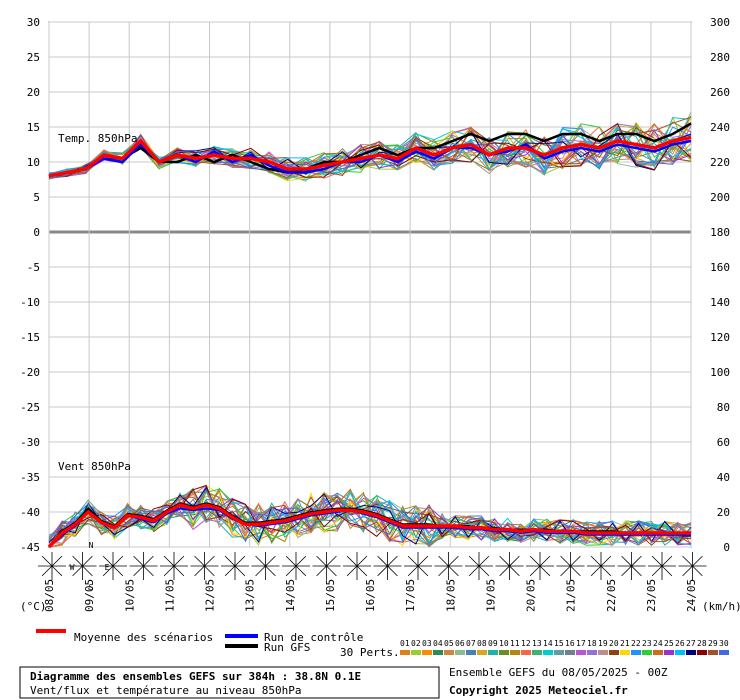 The width and height of the screenshot is (740, 700). I want to click on right-tick-label: 300, so click(720, 22).